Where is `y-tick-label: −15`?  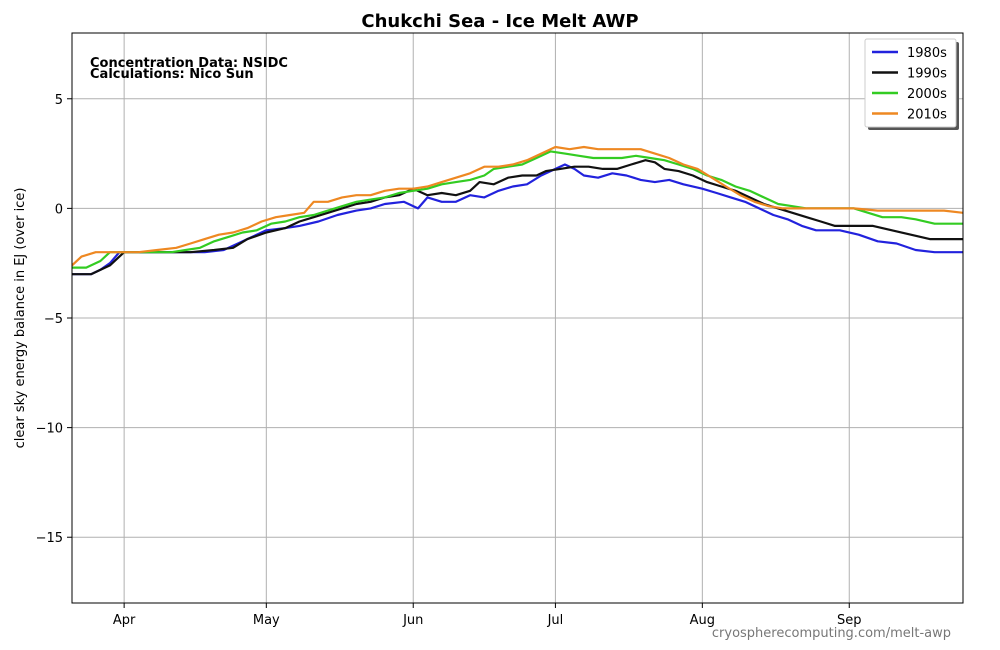
y-tick-label: −15 is located at coordinates (49, 538).